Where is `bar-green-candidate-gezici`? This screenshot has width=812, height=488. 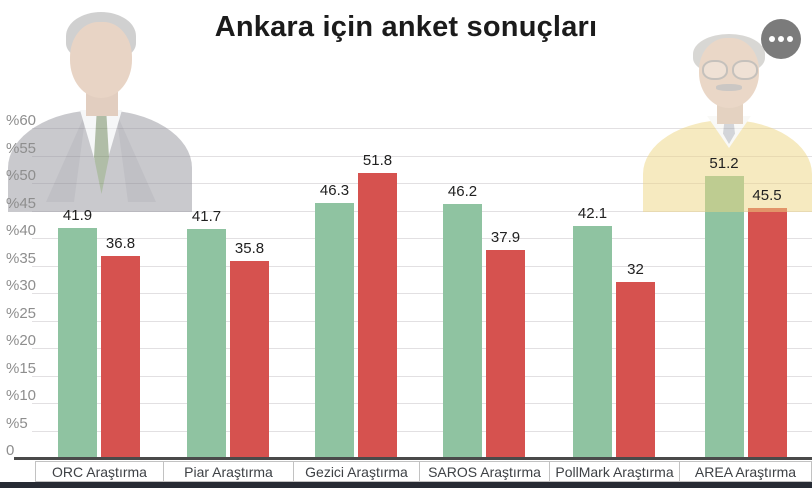 bar-green-candidate-gezici is located at coordinates (334, 330).